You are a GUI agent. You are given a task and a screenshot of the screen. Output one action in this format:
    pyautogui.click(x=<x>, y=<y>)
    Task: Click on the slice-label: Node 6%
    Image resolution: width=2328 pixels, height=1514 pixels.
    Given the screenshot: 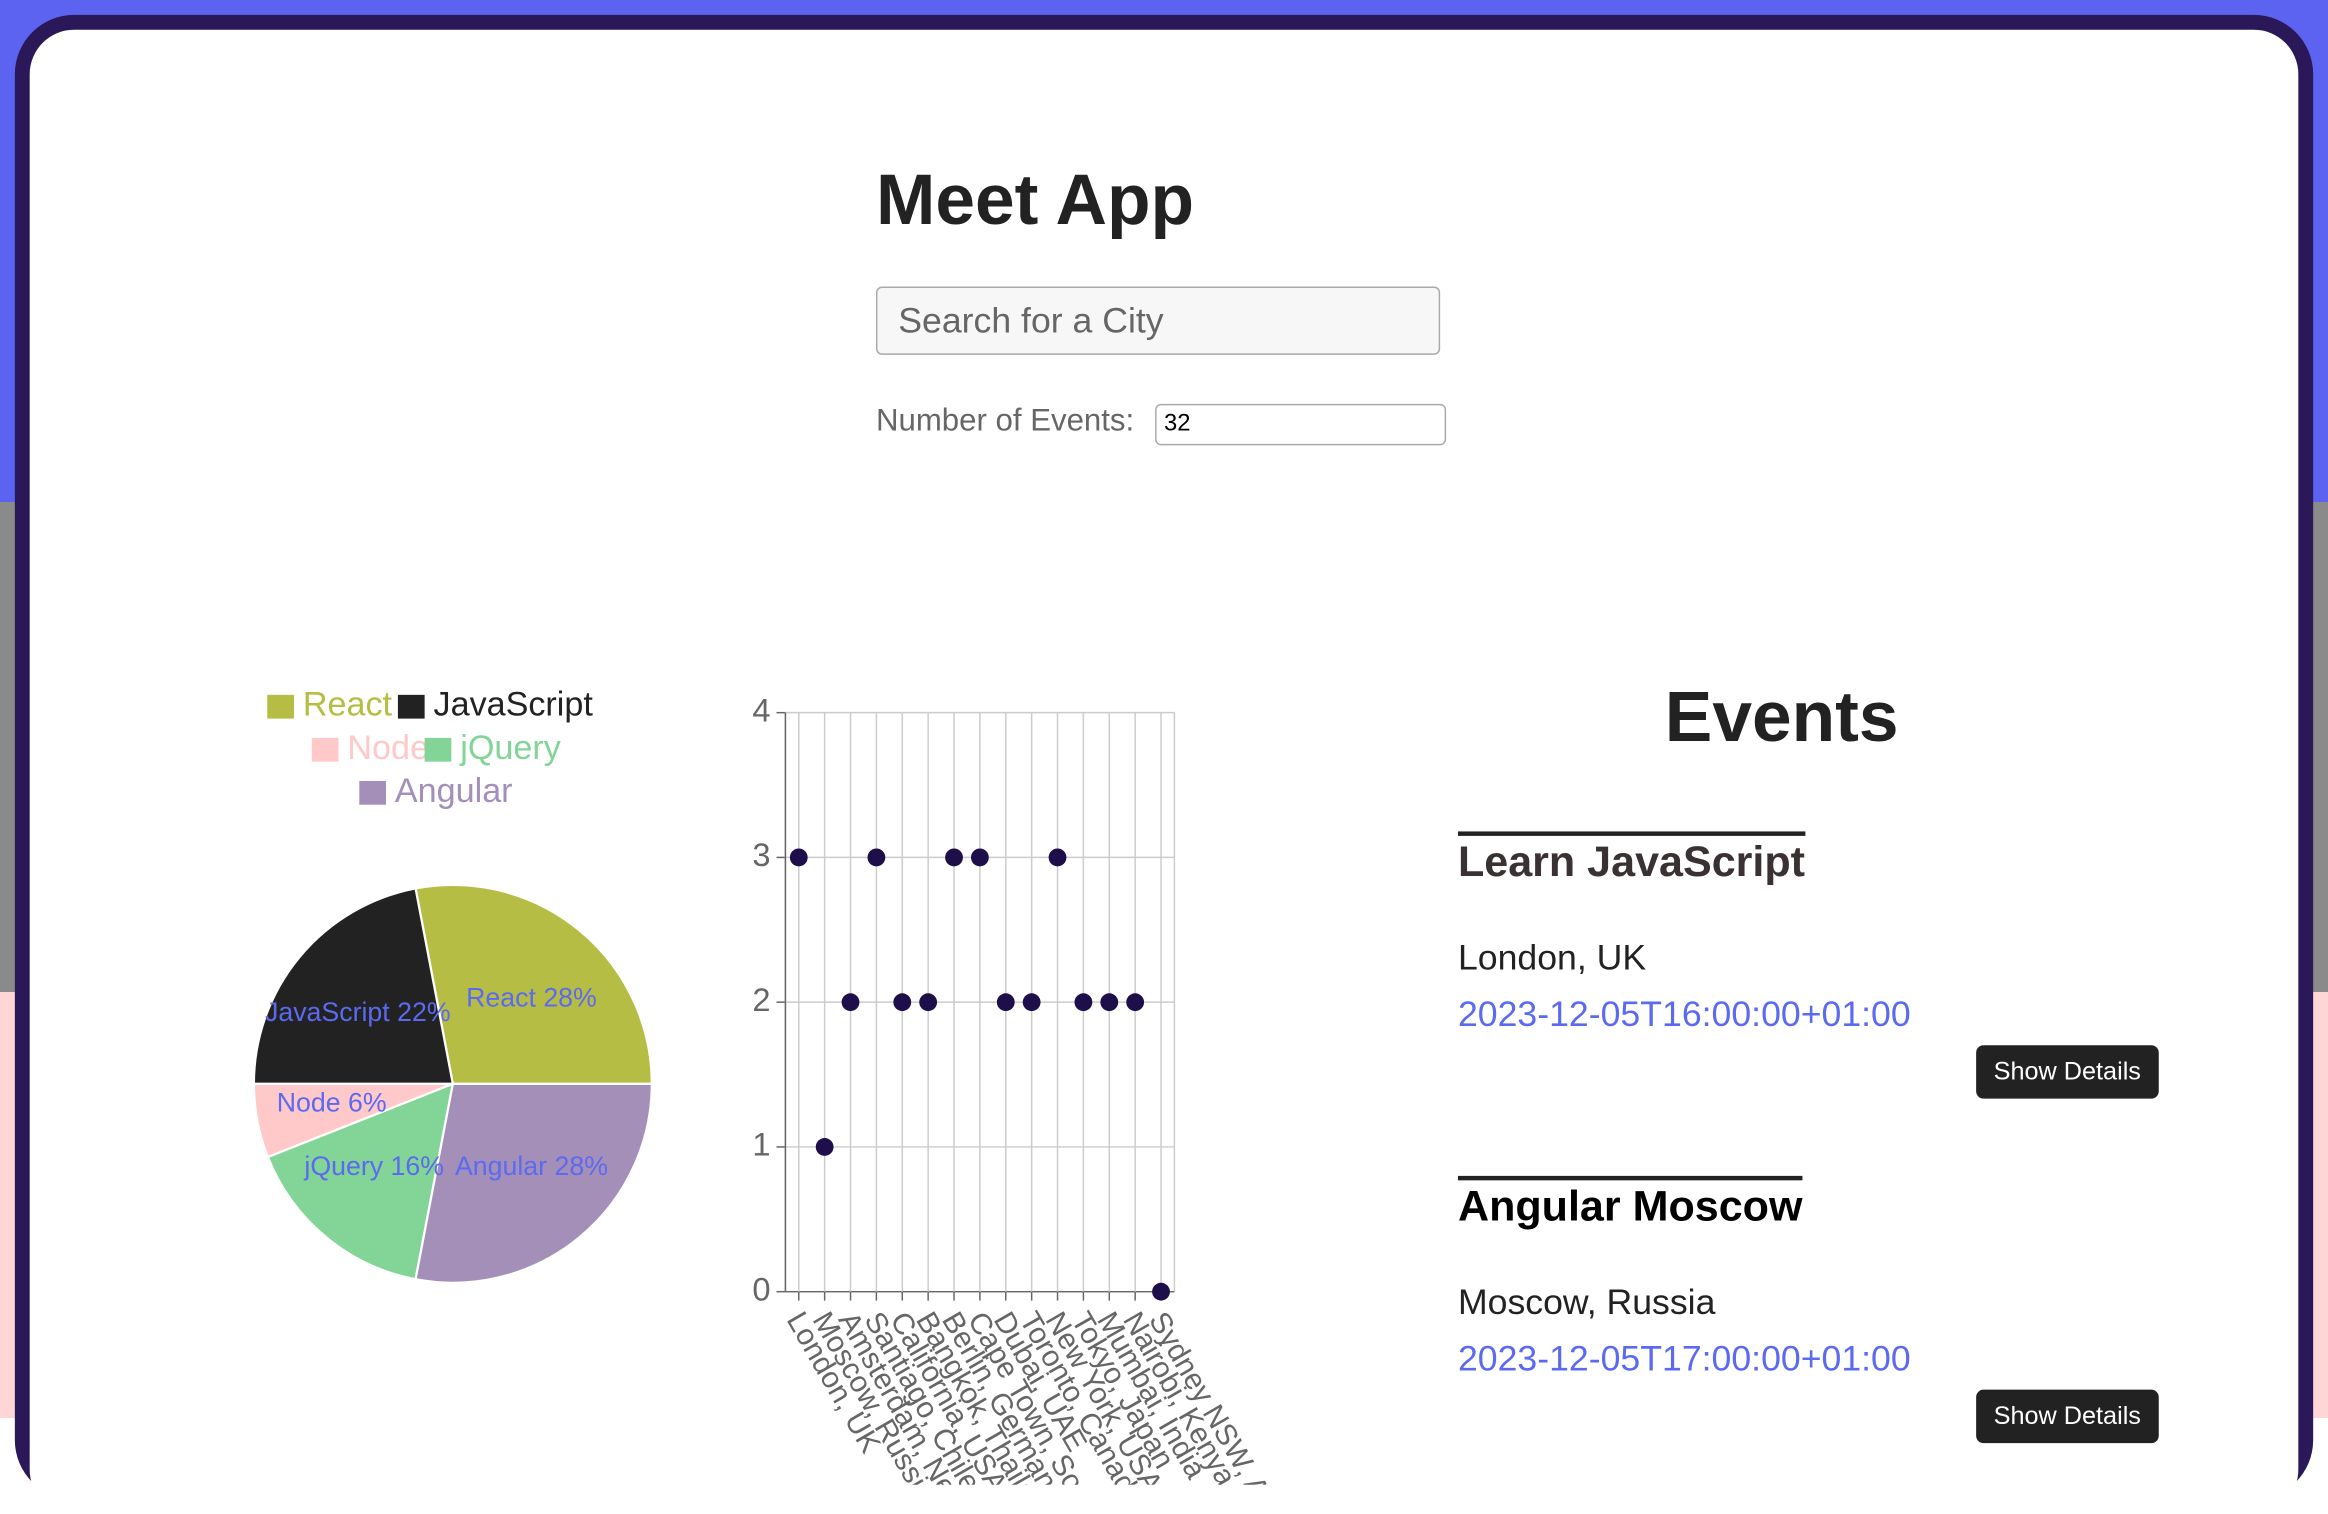 What is the action you would take?
    pyautogui.click(x=332, y=1102)
    